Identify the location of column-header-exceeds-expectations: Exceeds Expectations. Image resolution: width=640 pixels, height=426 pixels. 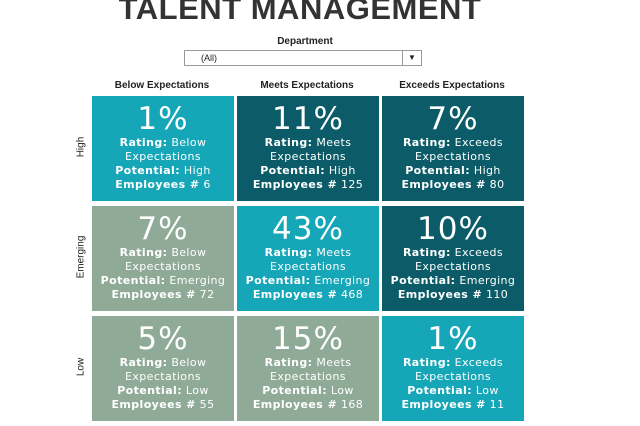
(452, 85).